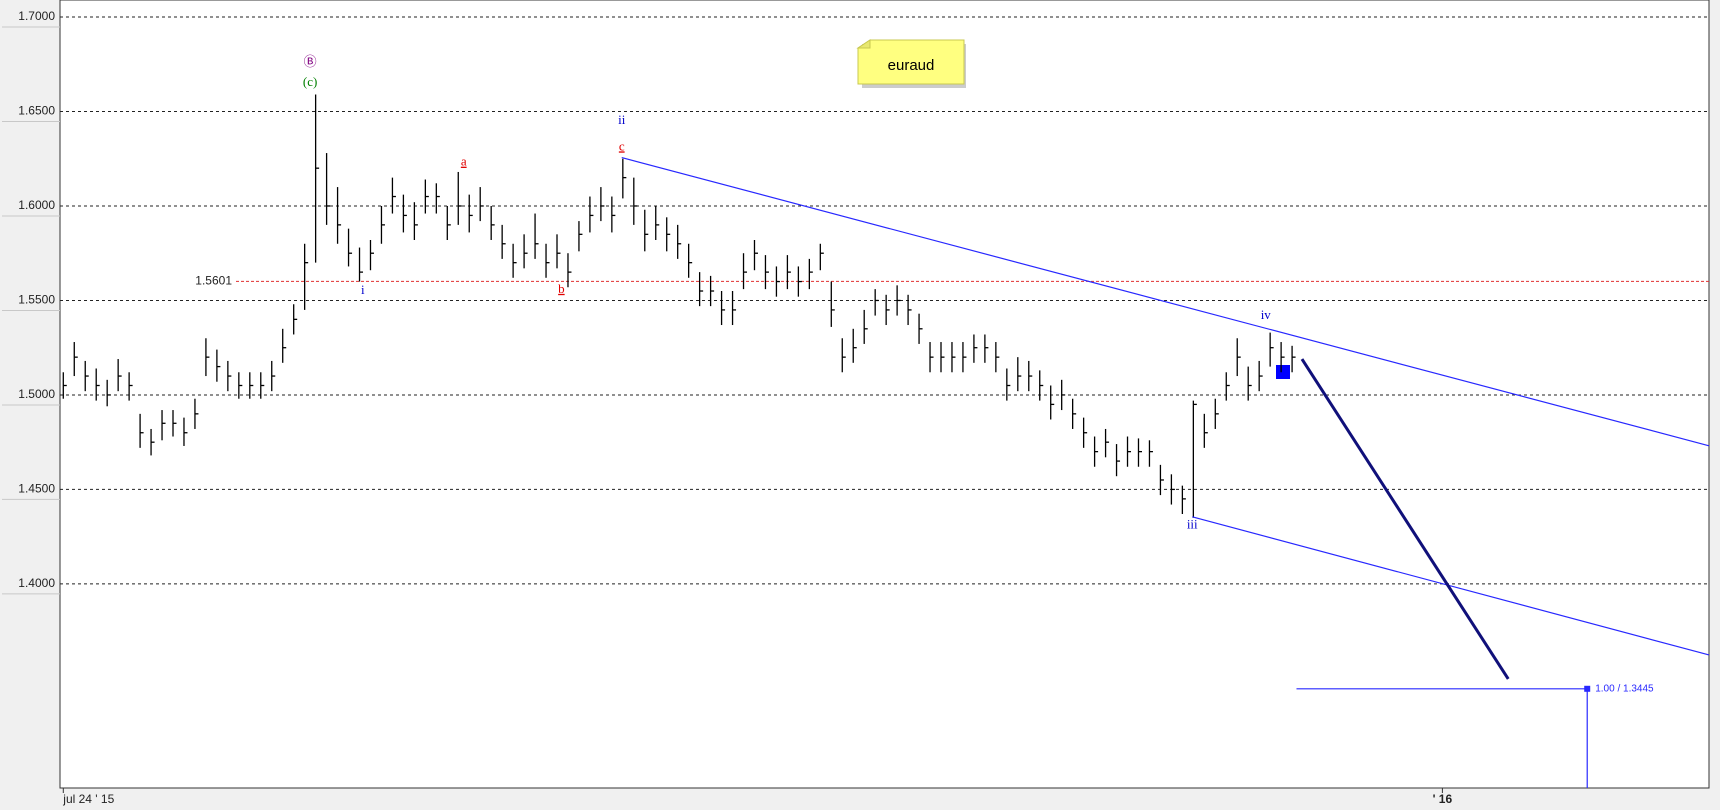 The height and width of the screenshot is (810, 1720). What do you see at coordinates (363, 289) in the screenshot?
I see `wave-label: i` at bounding box center [363, 289].